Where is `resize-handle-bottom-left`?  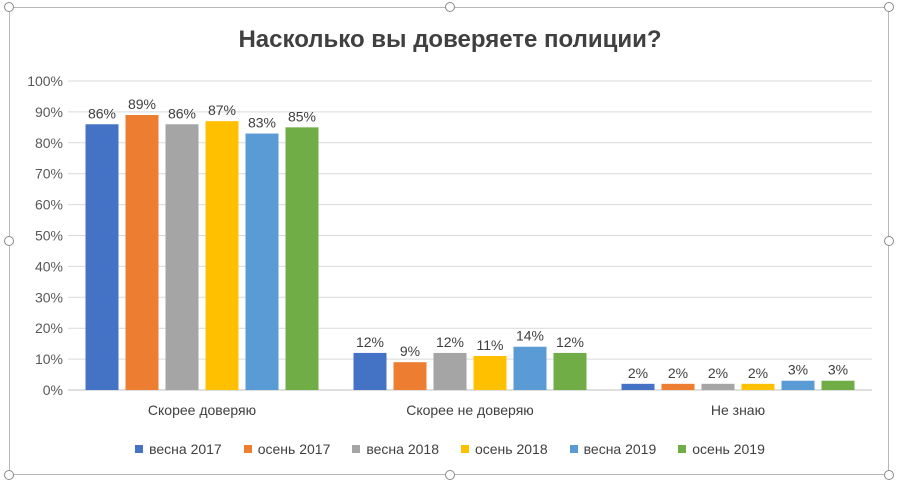 resize-handle-bottom-left is located at coordinates (9, 475).